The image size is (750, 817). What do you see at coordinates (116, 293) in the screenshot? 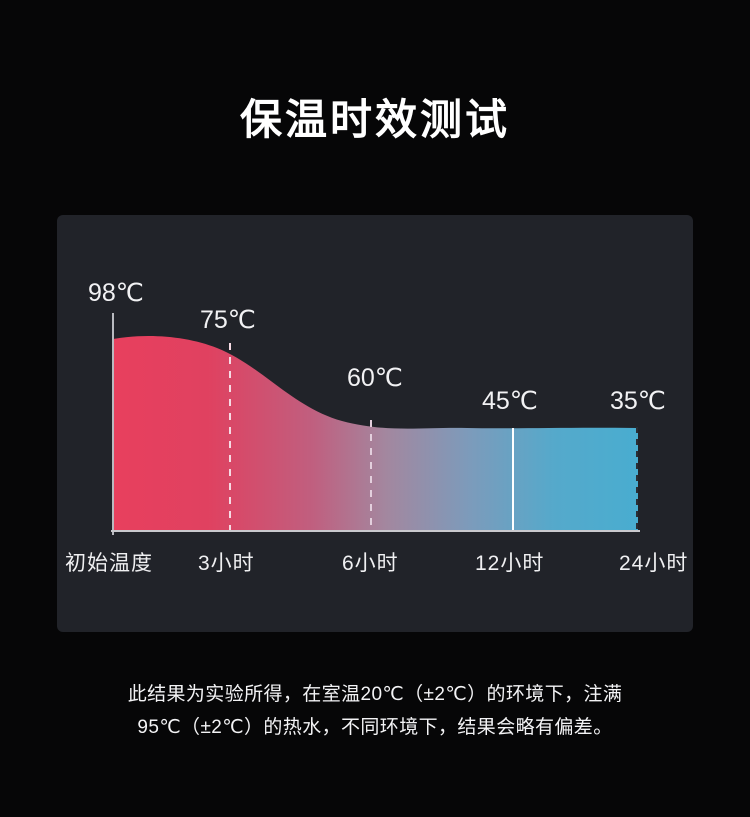
I see `temp-label-initial: 98℃` at bounding box center [116, 293].